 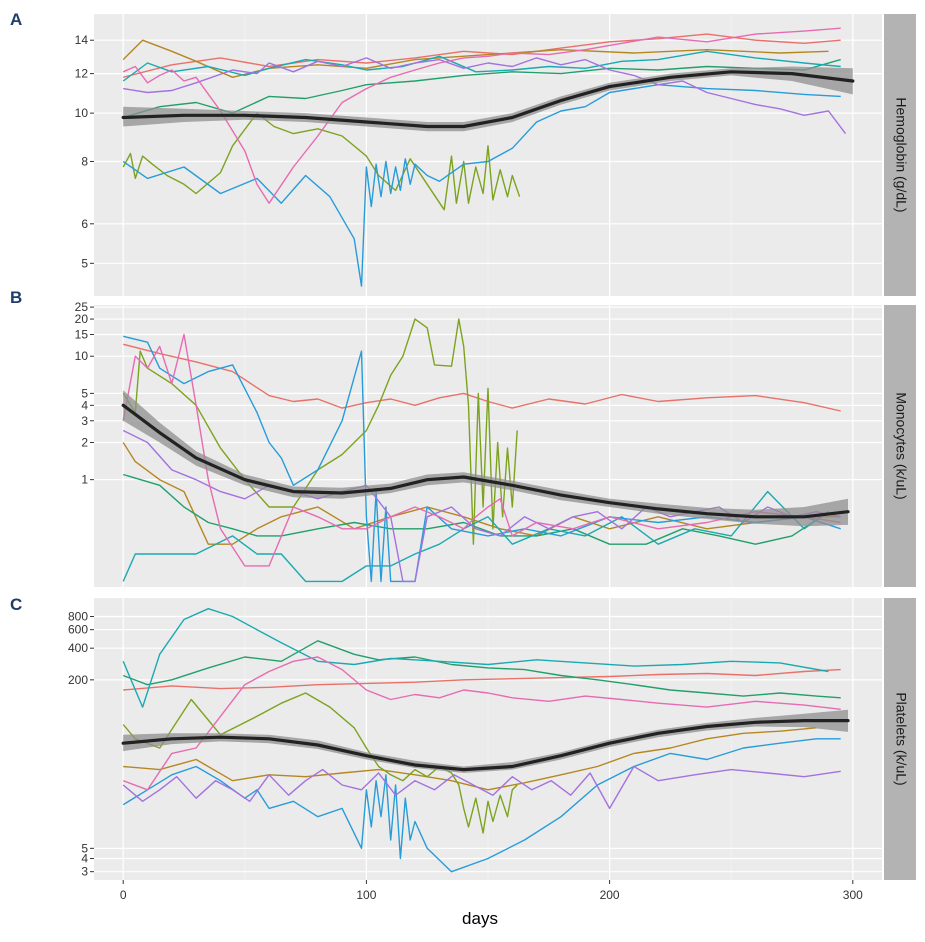 What do you see at coordinates (491, 891) in the screenshot?
I see `x-axis: 0 100 200 300` at bounding box center [491, 891].